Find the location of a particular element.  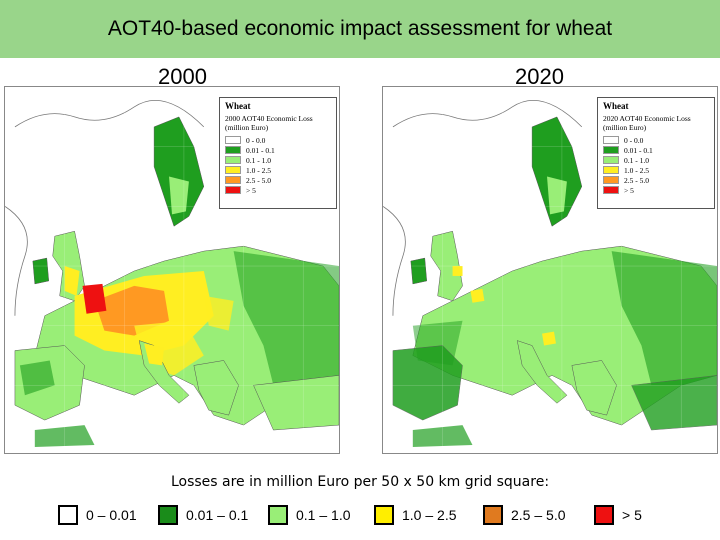

legend-item: 0 – 0.01 is located at coordinates (97, 515).